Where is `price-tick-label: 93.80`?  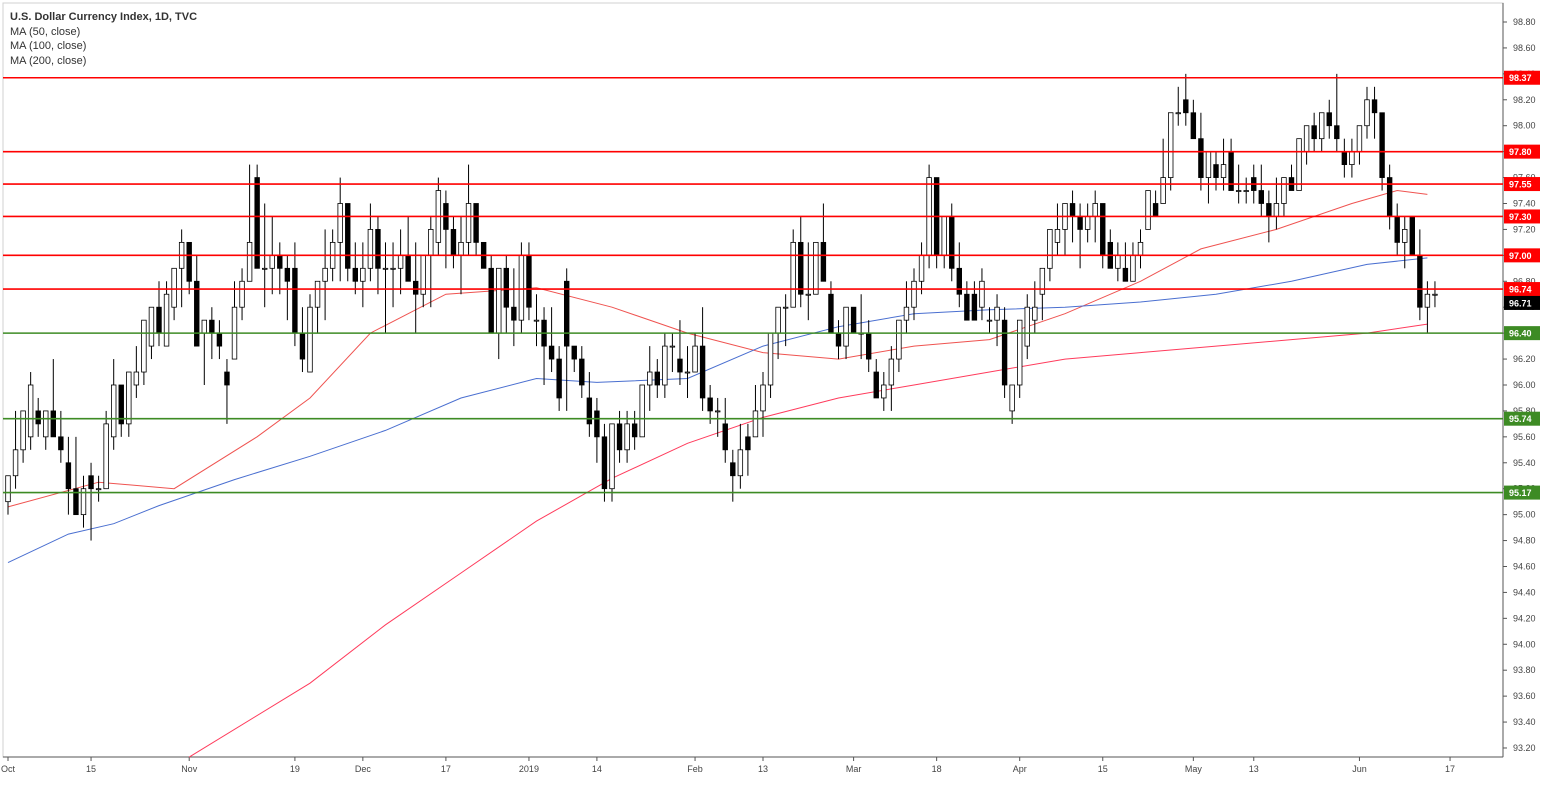 price-tick-label: 93.80 is located at coordinates (1524, 670).